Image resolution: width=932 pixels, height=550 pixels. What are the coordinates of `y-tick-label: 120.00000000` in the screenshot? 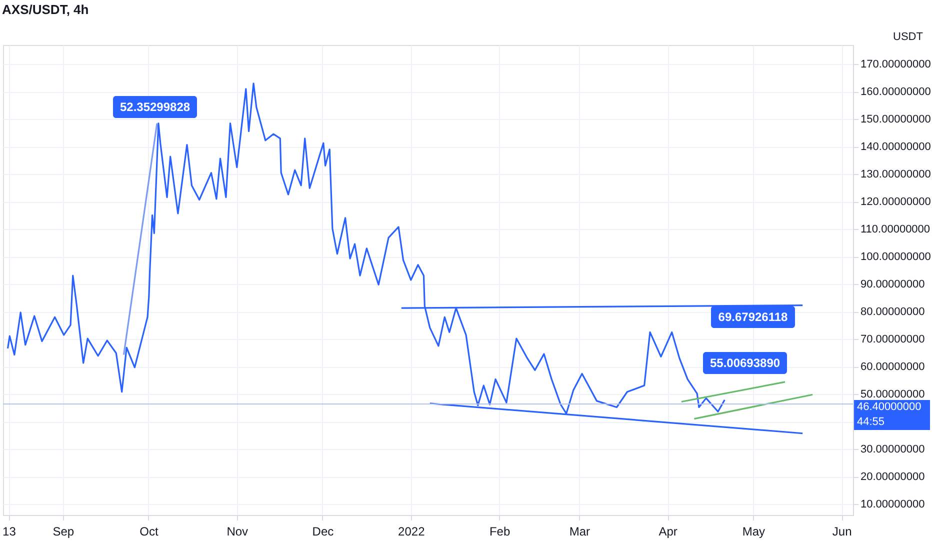 It's located at (895, 202).